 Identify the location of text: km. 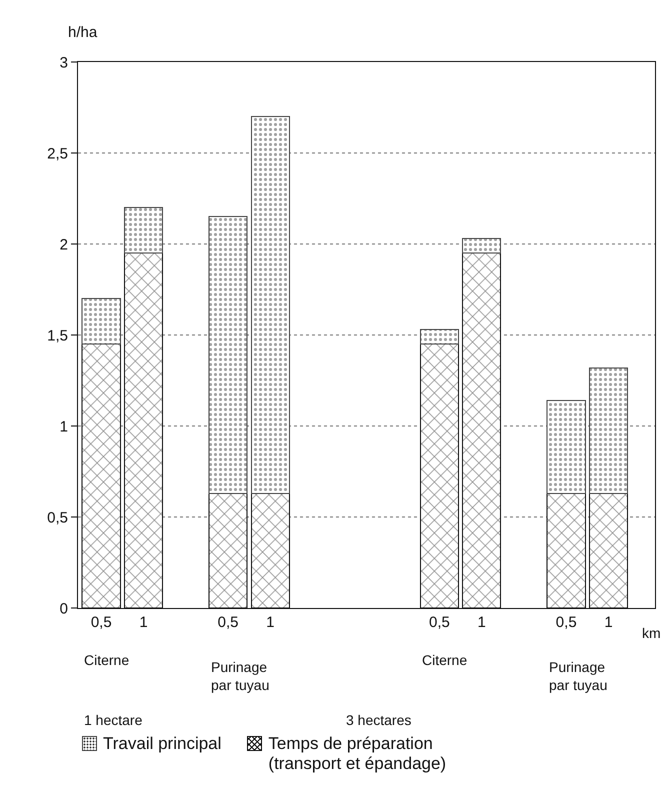
(651, 633).